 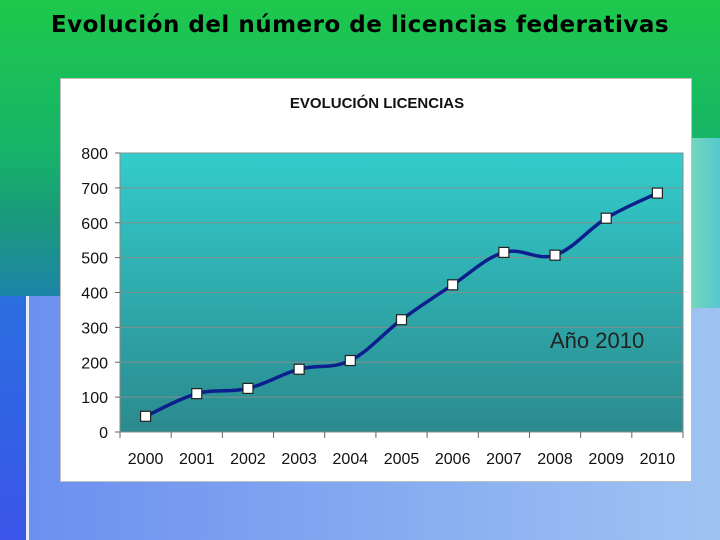 I want to click on x-tick-label: 2005, so click(x=402, y=459).